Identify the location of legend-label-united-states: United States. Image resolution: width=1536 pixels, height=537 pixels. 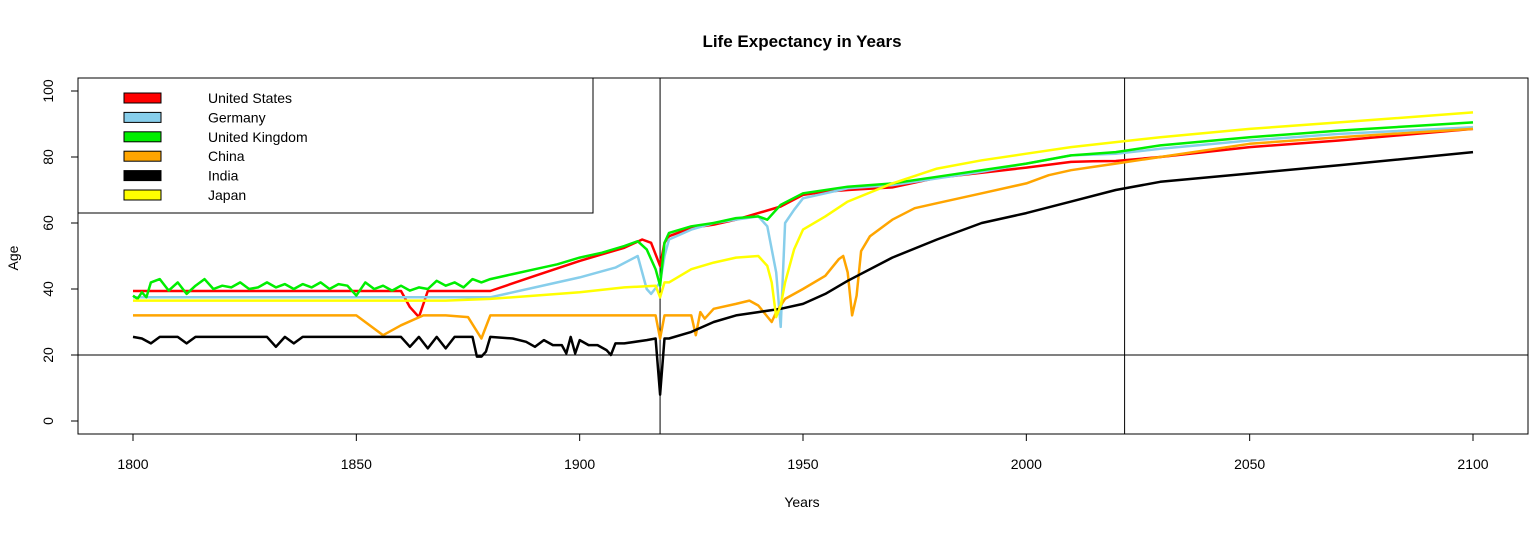
(250, 98).